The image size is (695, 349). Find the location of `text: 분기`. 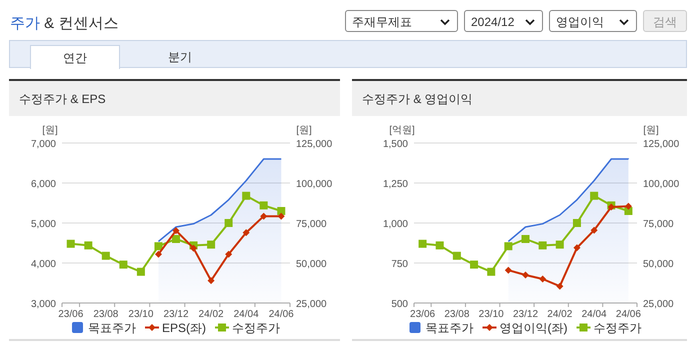

text: 분기 is located at coordinates (180, 57).